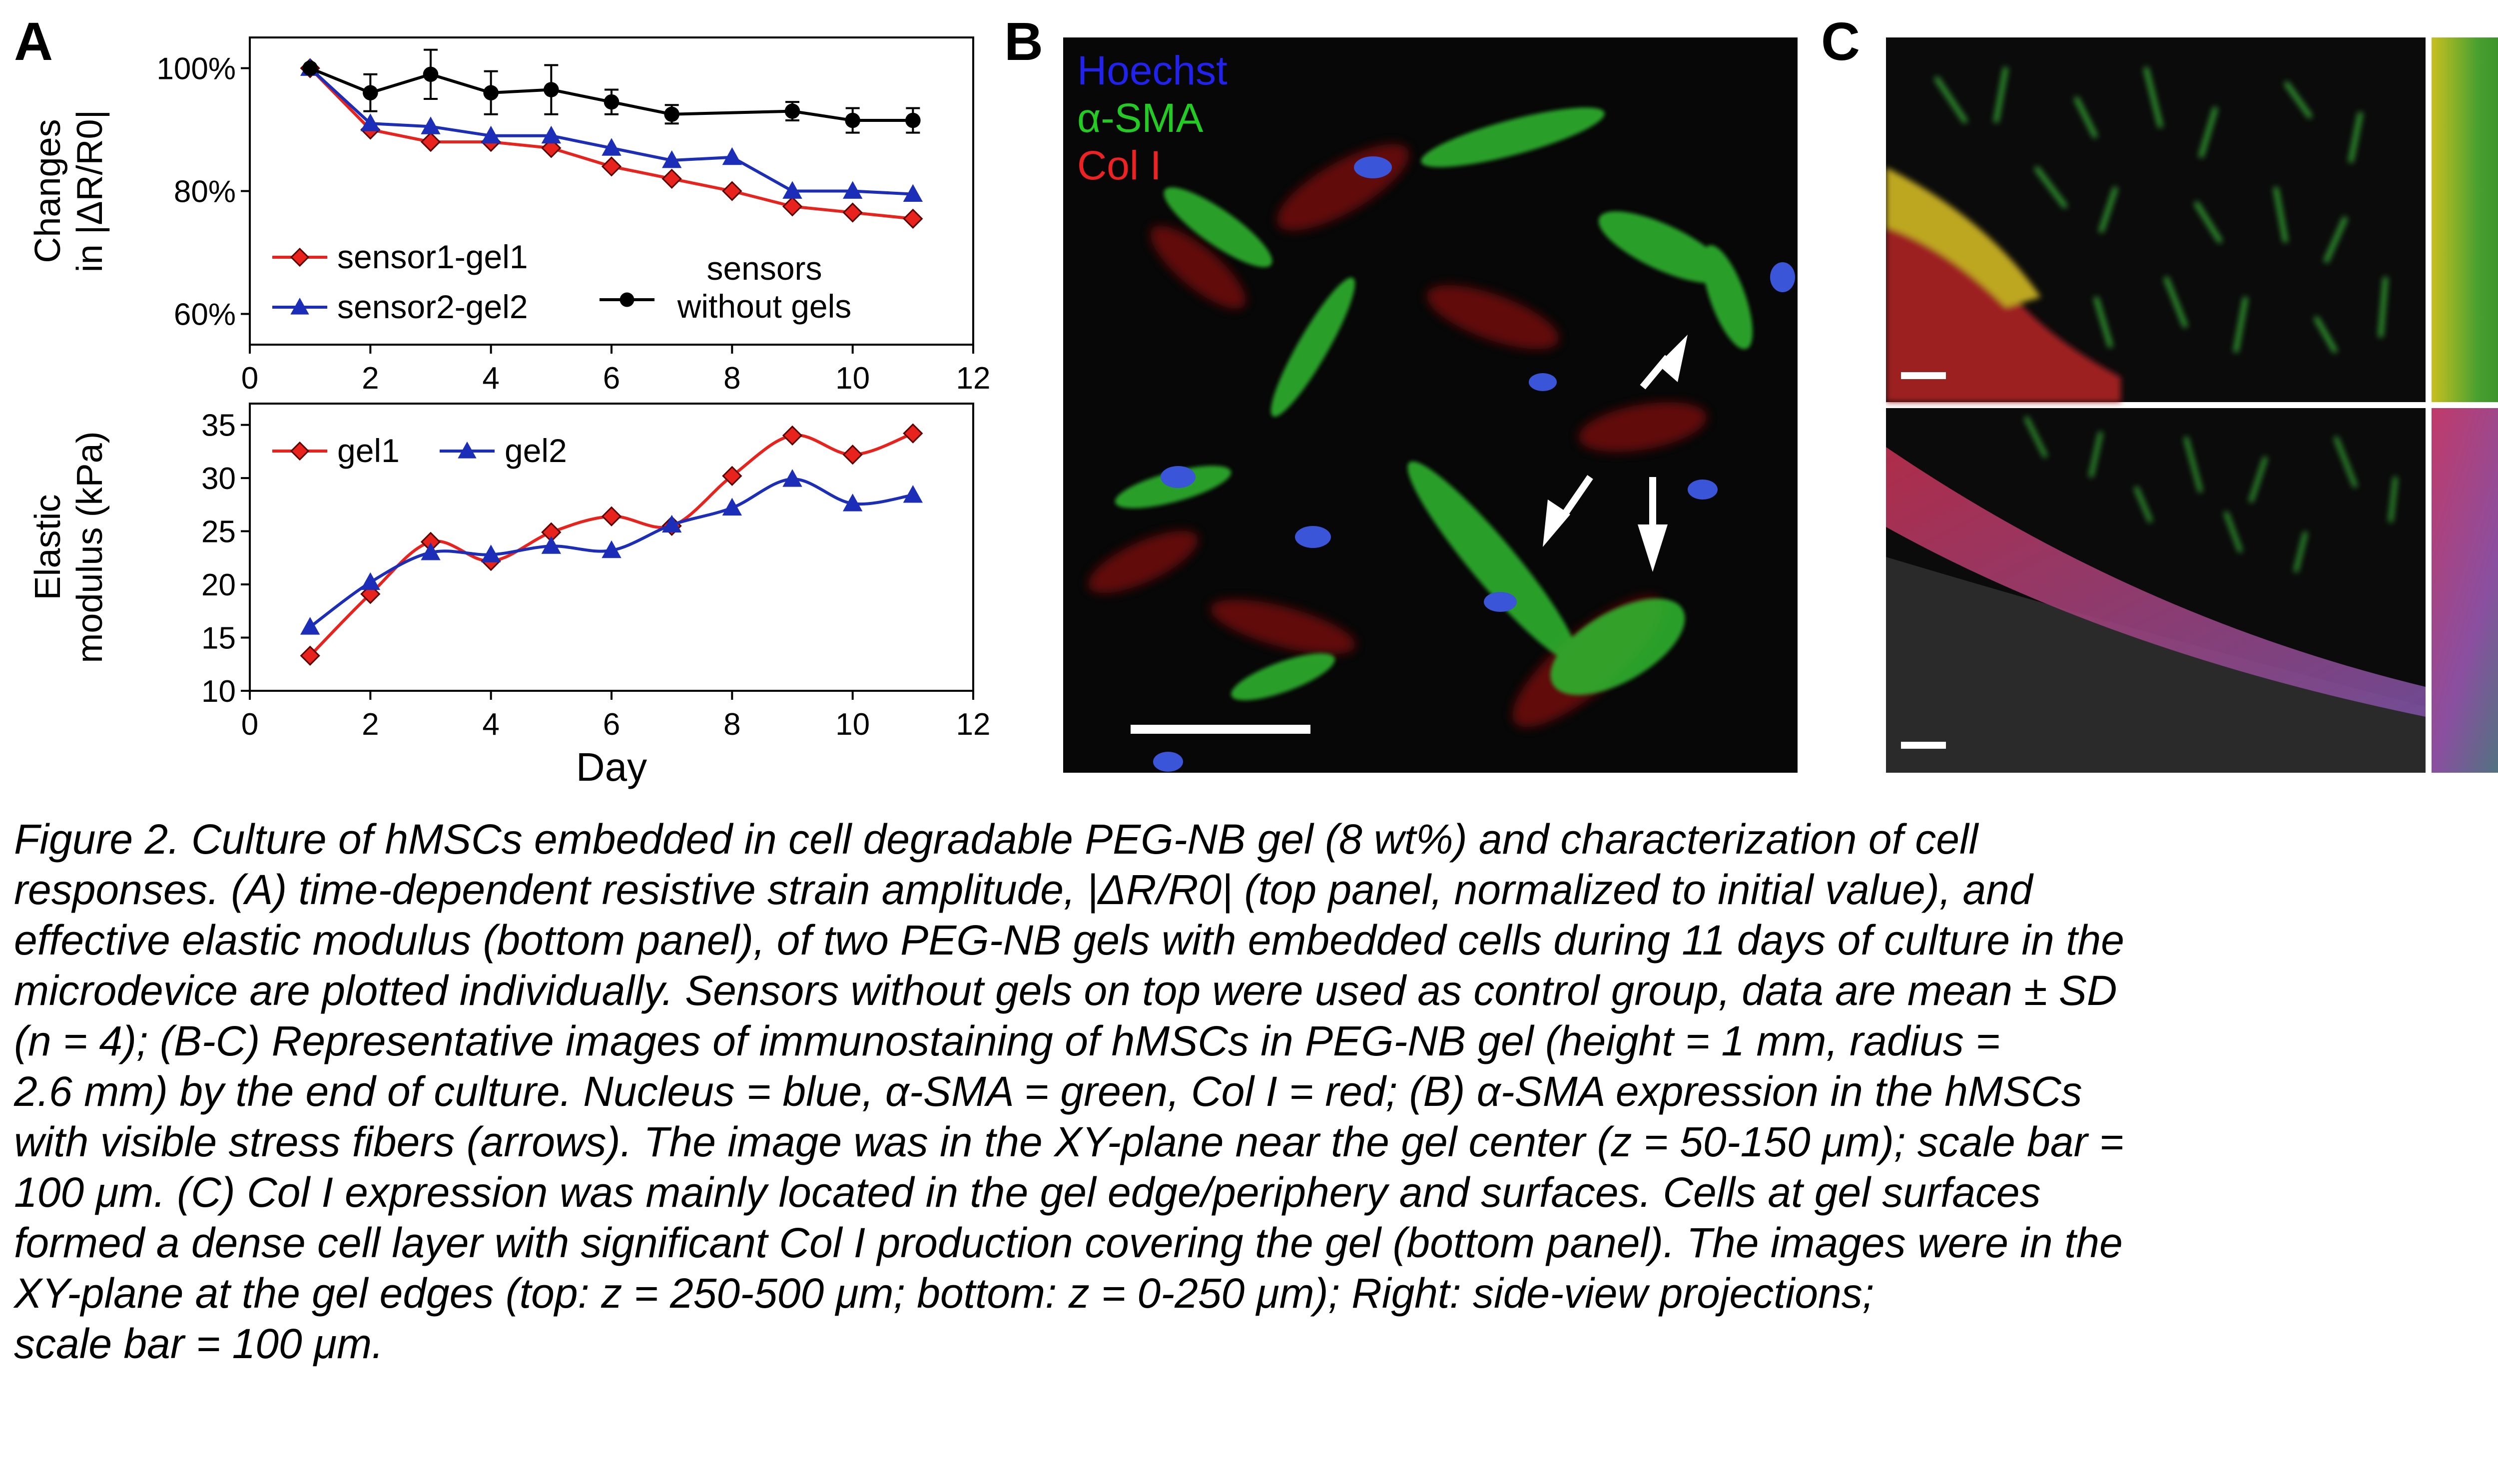 The height and width of the screenshot is (1484, 2498). Describe the element at coordinates (764, 306) in the screenshot. I see `legend-label-line: without gels` at that location.